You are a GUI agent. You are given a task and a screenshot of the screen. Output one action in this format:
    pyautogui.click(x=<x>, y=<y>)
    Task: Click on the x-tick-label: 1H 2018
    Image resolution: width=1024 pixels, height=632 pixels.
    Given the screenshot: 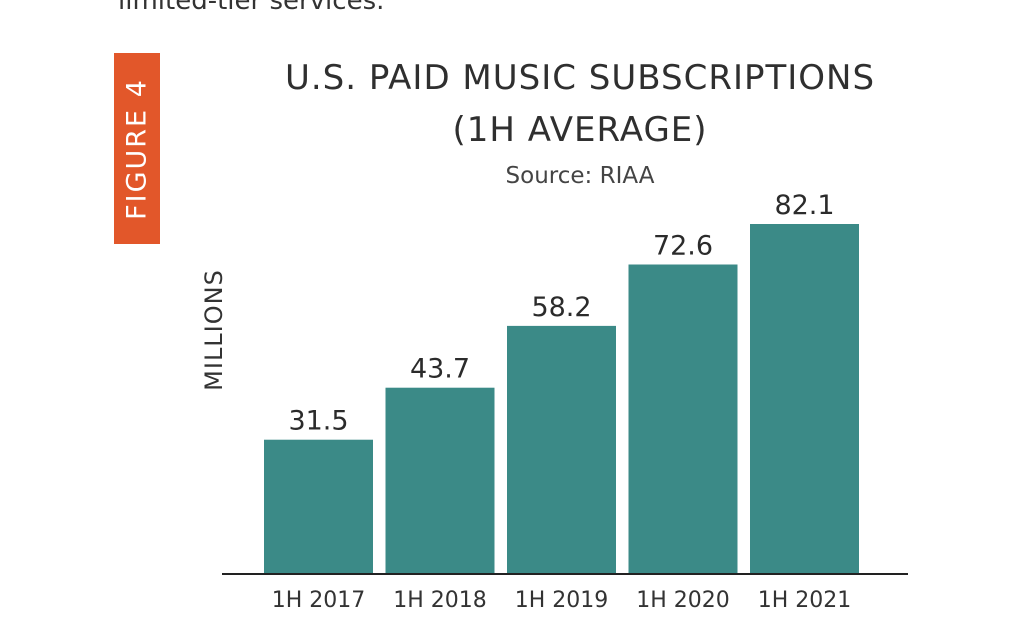 What is the action you would take?
    pyautogui.click(x=440, y=600)
    